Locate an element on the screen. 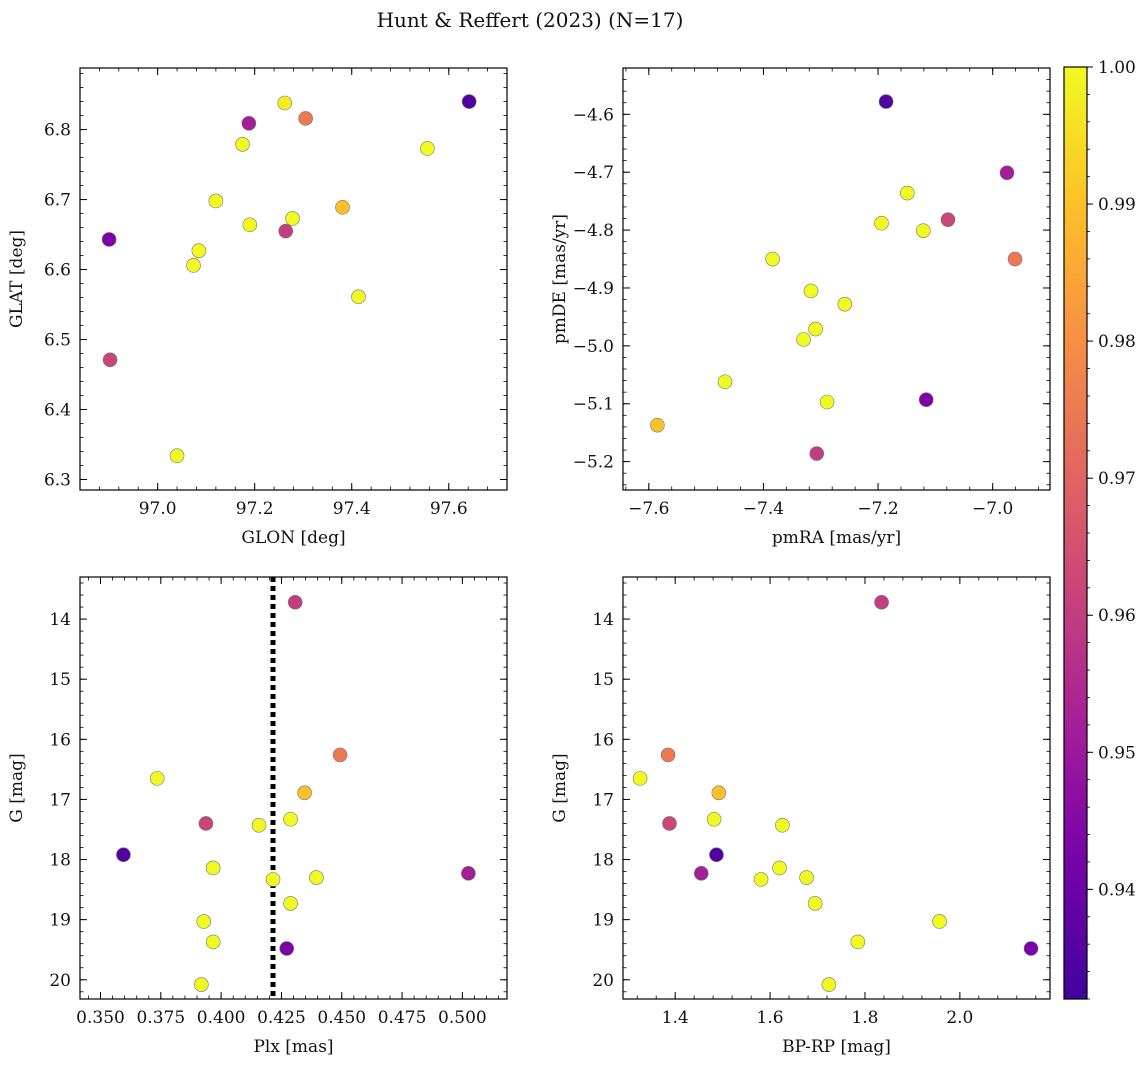  y-tick-label: −5.0 is located at coordinates (593, 347).